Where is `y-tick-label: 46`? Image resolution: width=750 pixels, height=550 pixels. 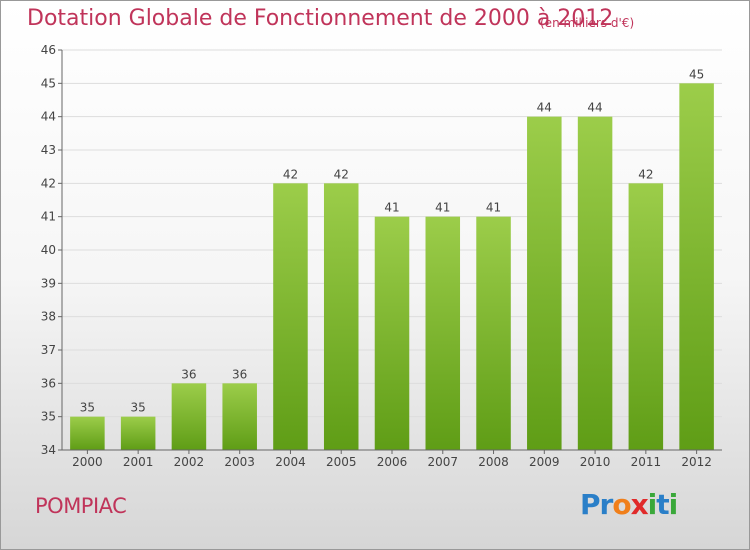 y-tick-label: 46 is located at coordinates (48, 50).